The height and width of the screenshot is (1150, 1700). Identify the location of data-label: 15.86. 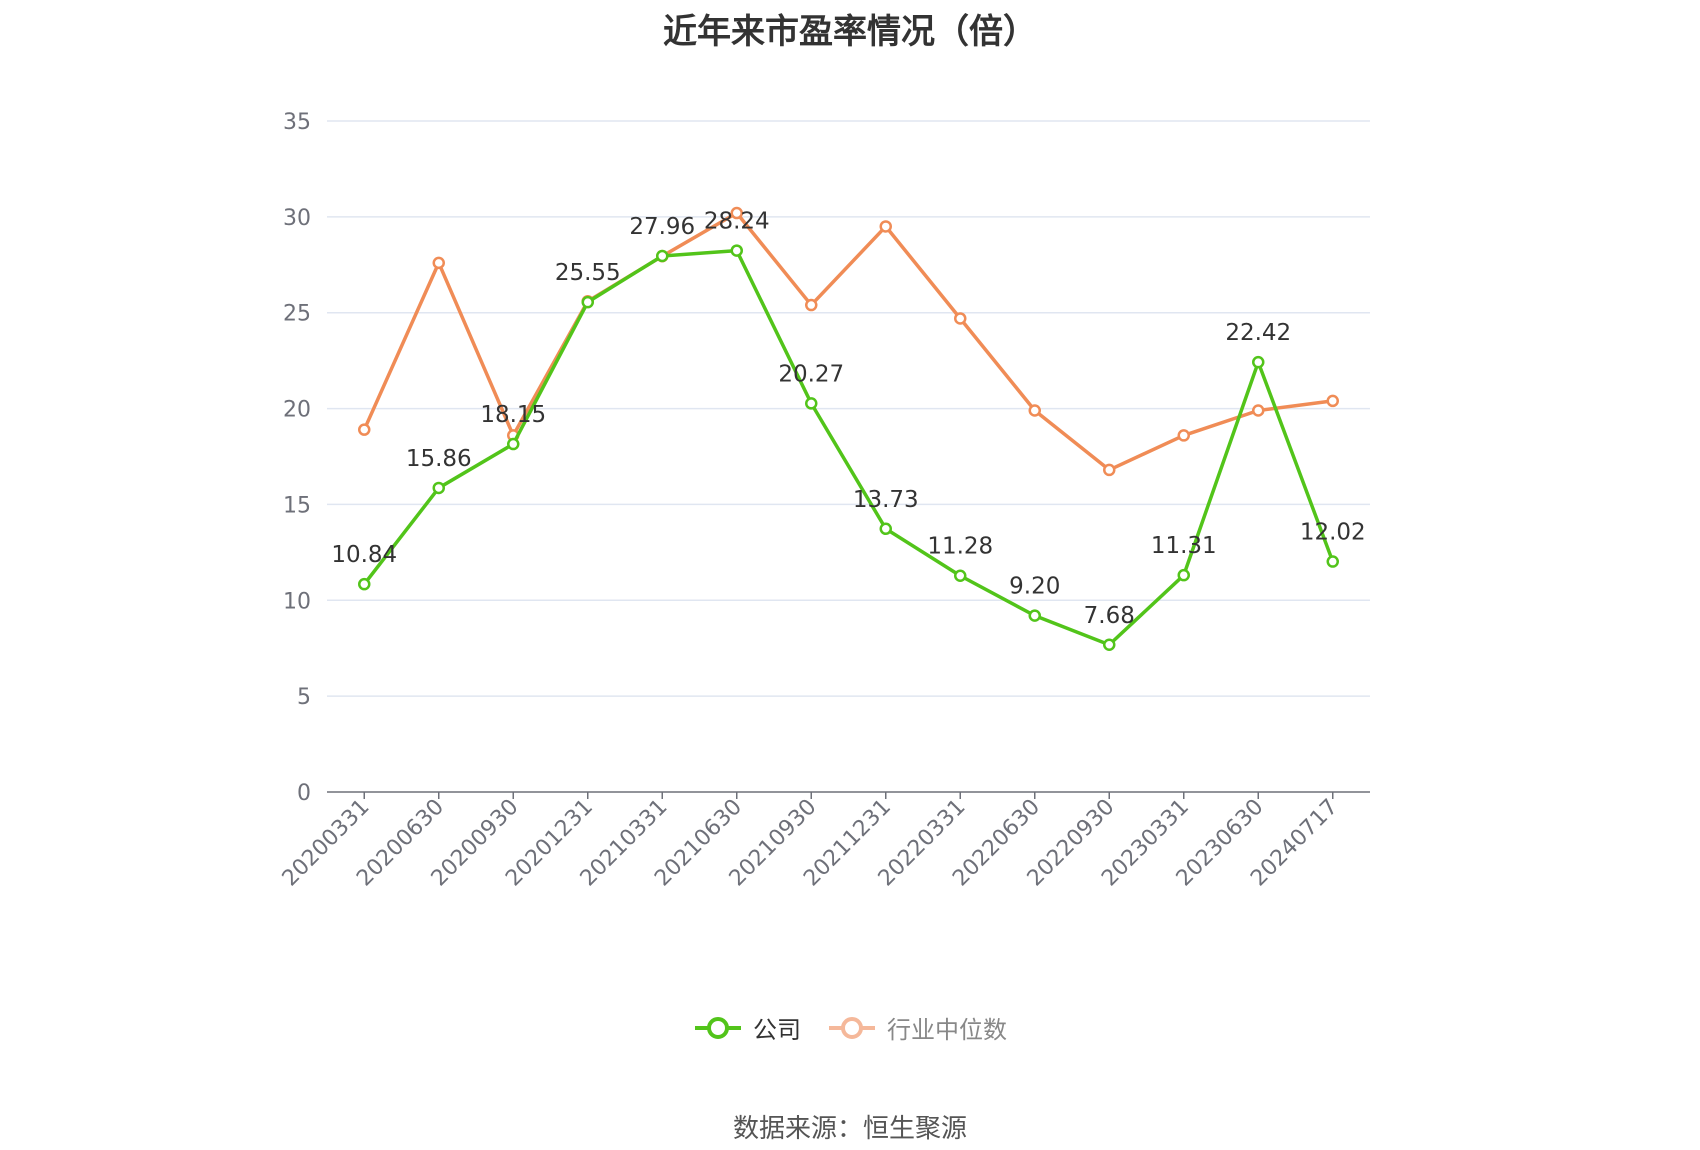
(439, 459).